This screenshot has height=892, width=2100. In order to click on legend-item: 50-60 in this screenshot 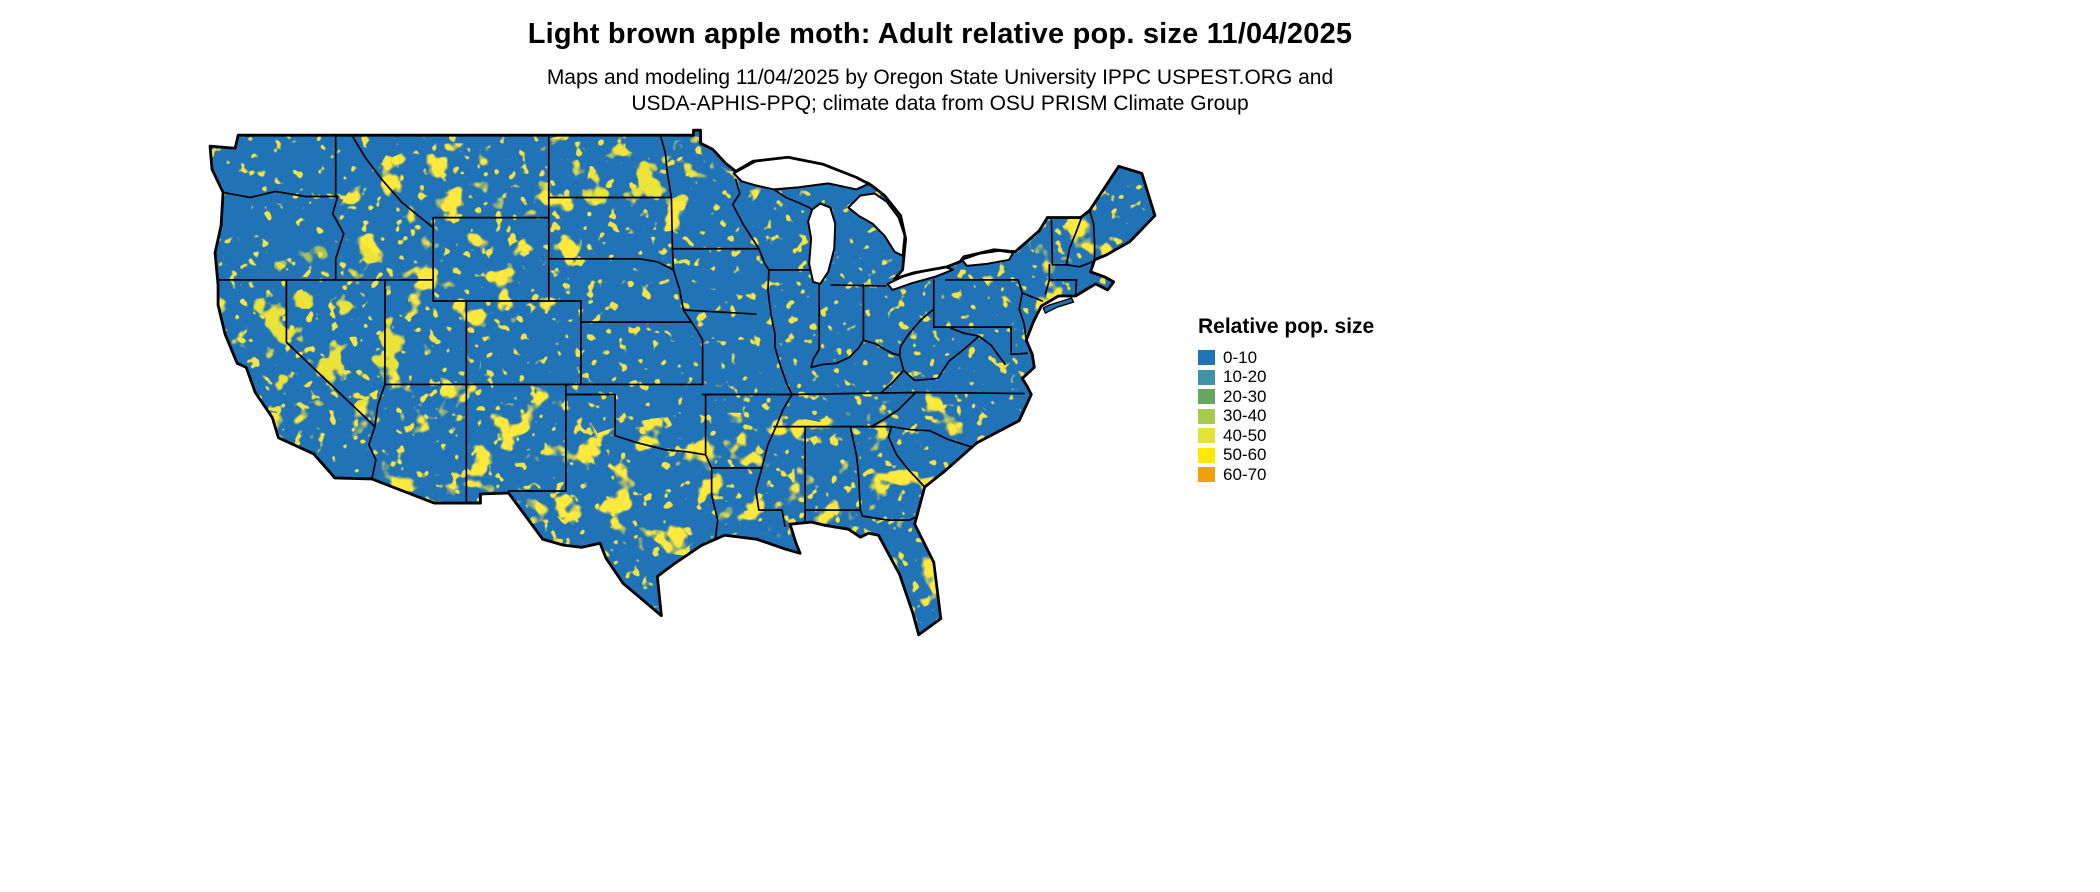, I will do `click(1286, 455)`.